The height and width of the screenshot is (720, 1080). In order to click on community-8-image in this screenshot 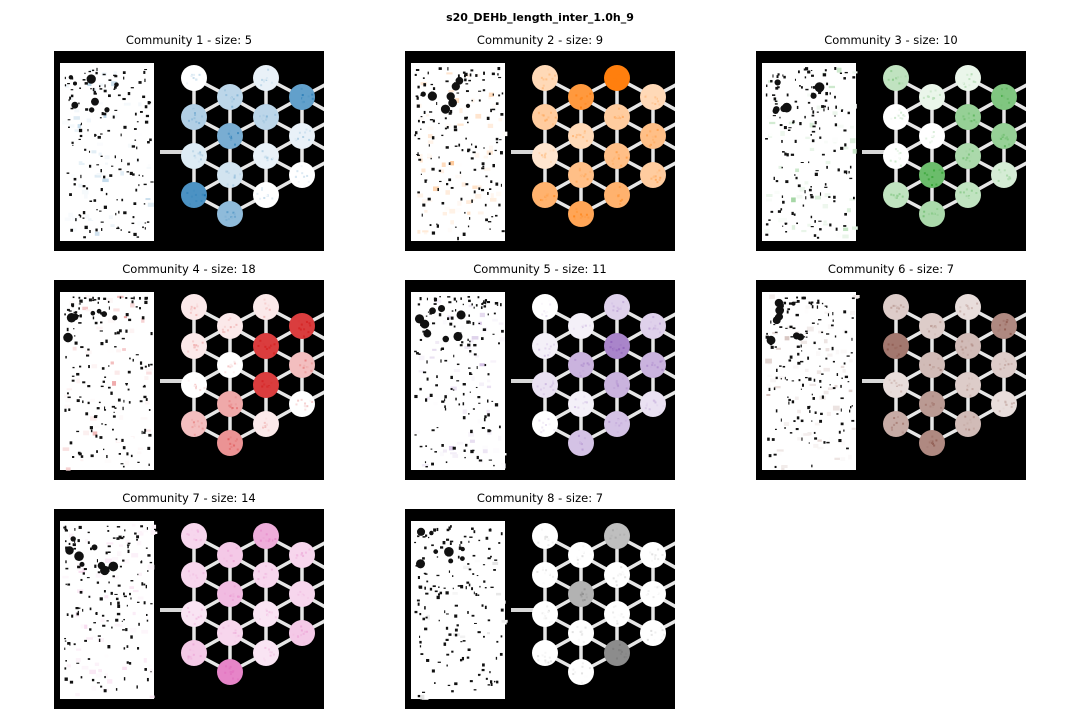, I will do `click(540, 609)`.